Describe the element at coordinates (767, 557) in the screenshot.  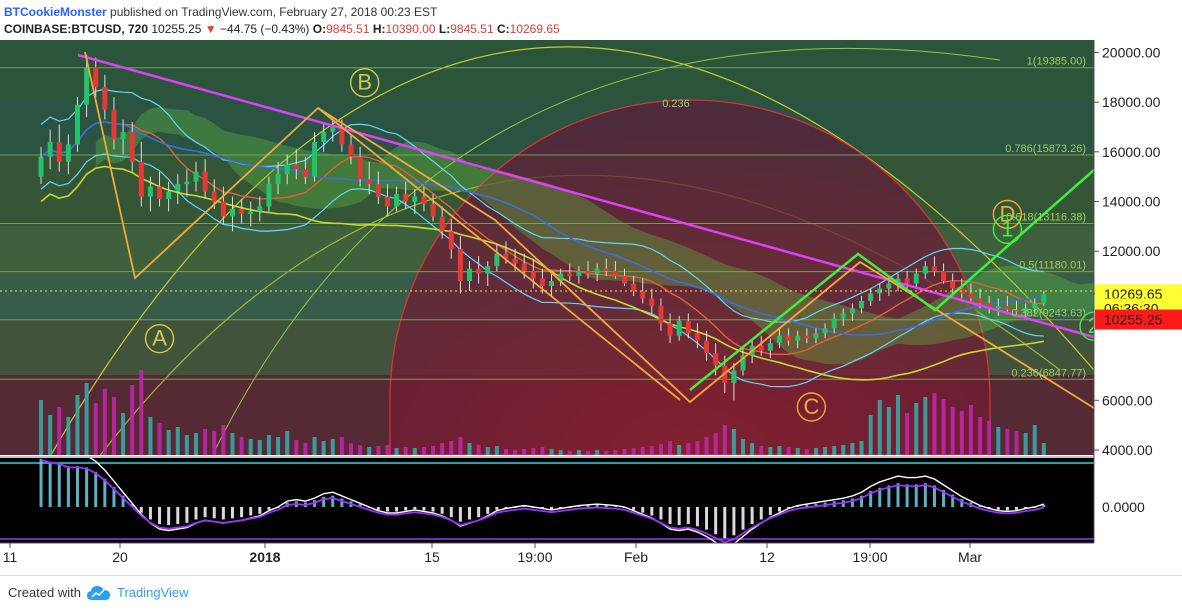
I see `time-tick-label: 12` at that location.